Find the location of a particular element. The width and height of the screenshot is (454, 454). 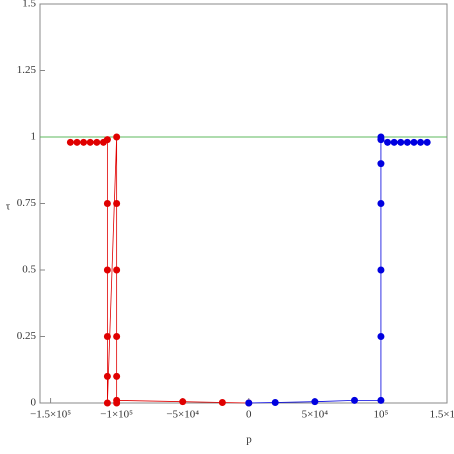

x-tick-label: −5×10⁴ is located at coordinates (182, 415).